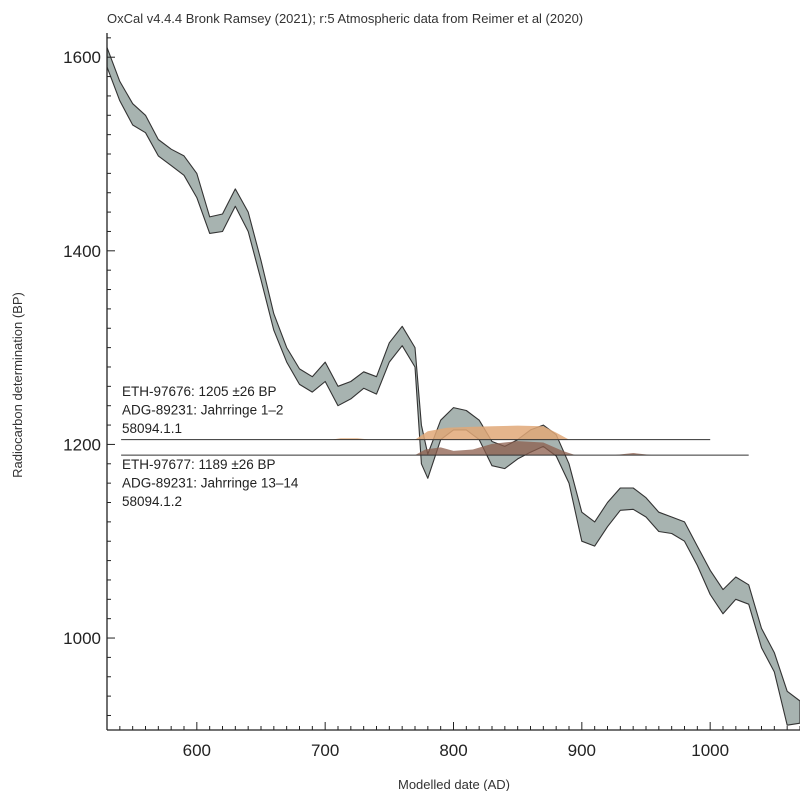  Describe the element at coordinates (199, 391) in the screenshot. I see `sample-1-id: ETH-97676: 1205 ±26 BP` at that location.